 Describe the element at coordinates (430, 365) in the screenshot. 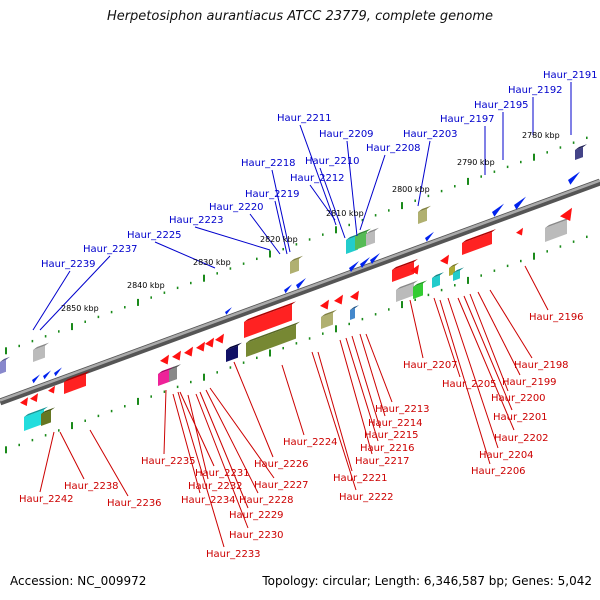

I see `gene-label-bottom: Haur_2207` at that location.